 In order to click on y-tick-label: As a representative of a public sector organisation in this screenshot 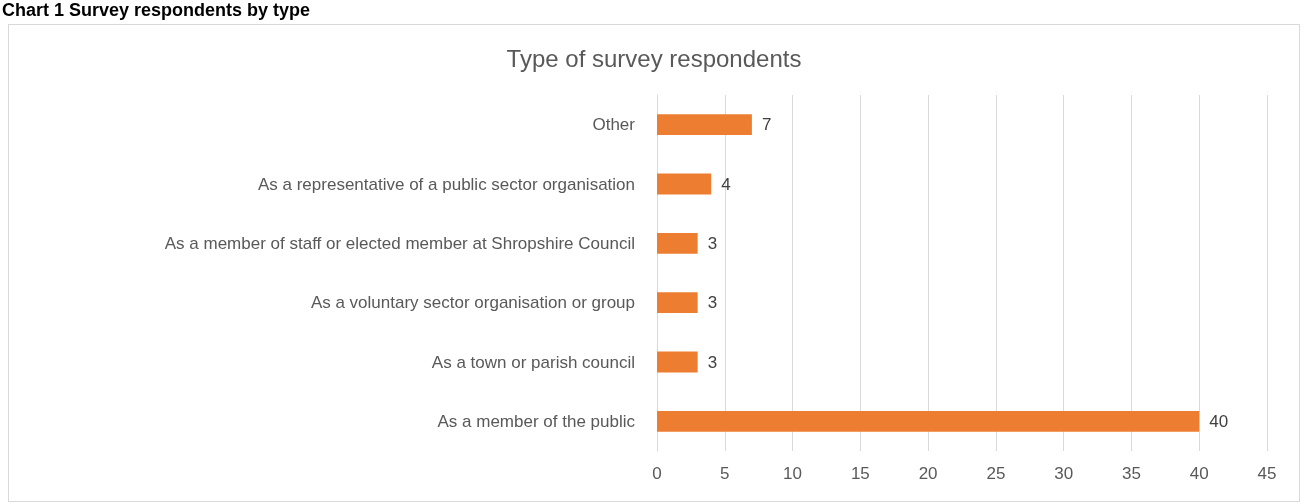, I will do `click(446, 184)`.